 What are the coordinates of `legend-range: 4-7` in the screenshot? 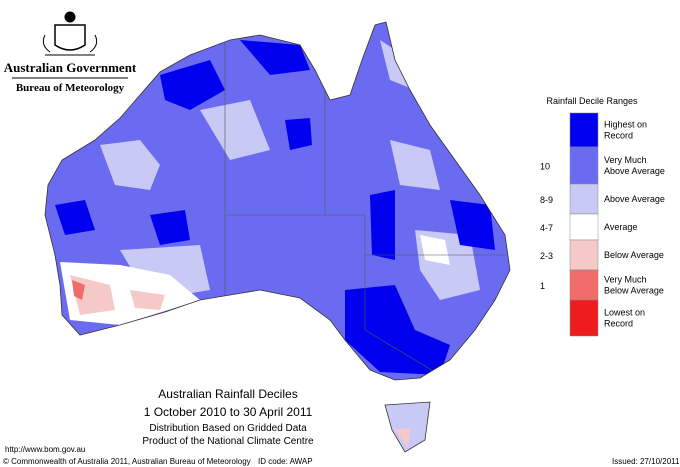 It's located at (546, 228).